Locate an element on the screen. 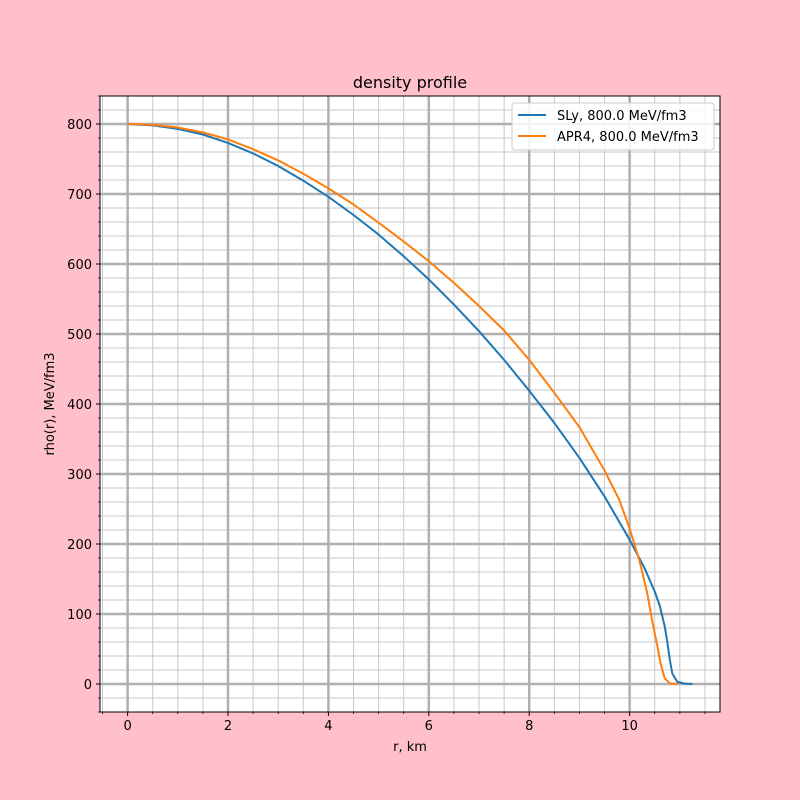 The height and width of the screenshot is (800, 800). x-tick-label: 10 is located at coordinates (629, 726).